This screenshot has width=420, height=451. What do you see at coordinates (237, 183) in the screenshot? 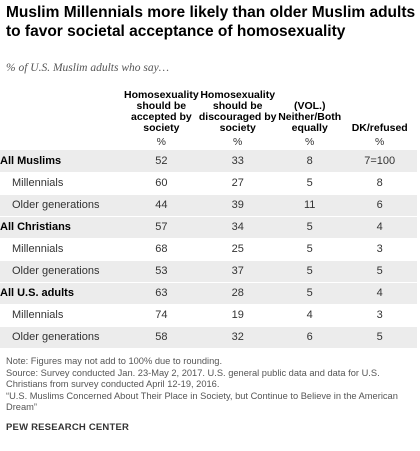
I see `value-cell: 27` at bounding box center [237, 183].